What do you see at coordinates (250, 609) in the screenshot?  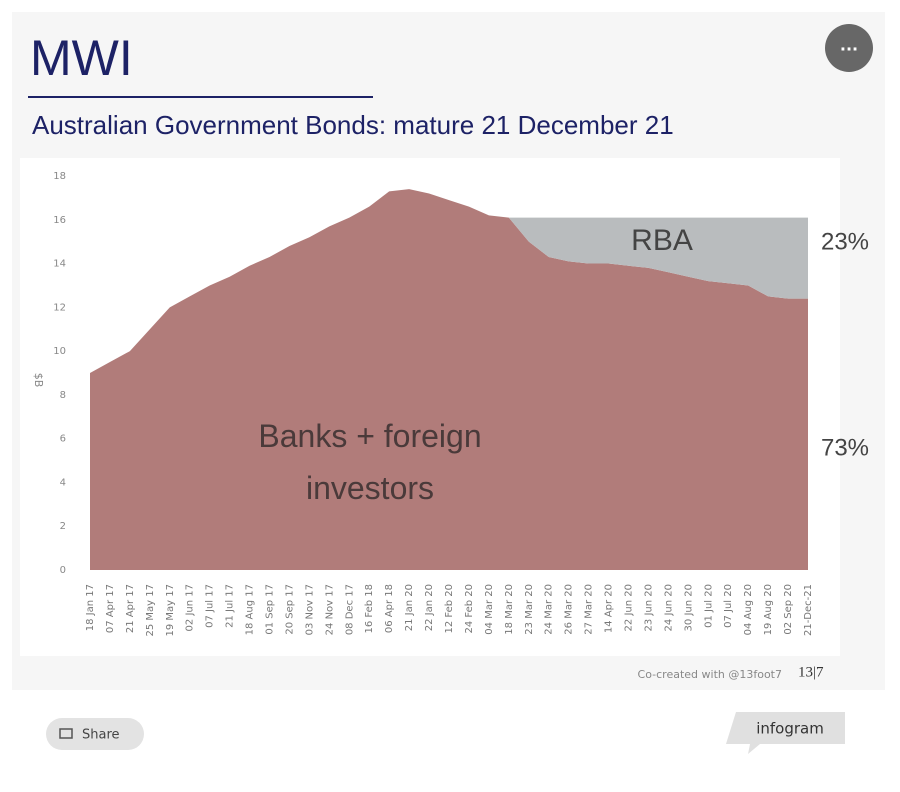 I see `x-tick-label: 18 Aug 17` at bounding box center [250, 609].